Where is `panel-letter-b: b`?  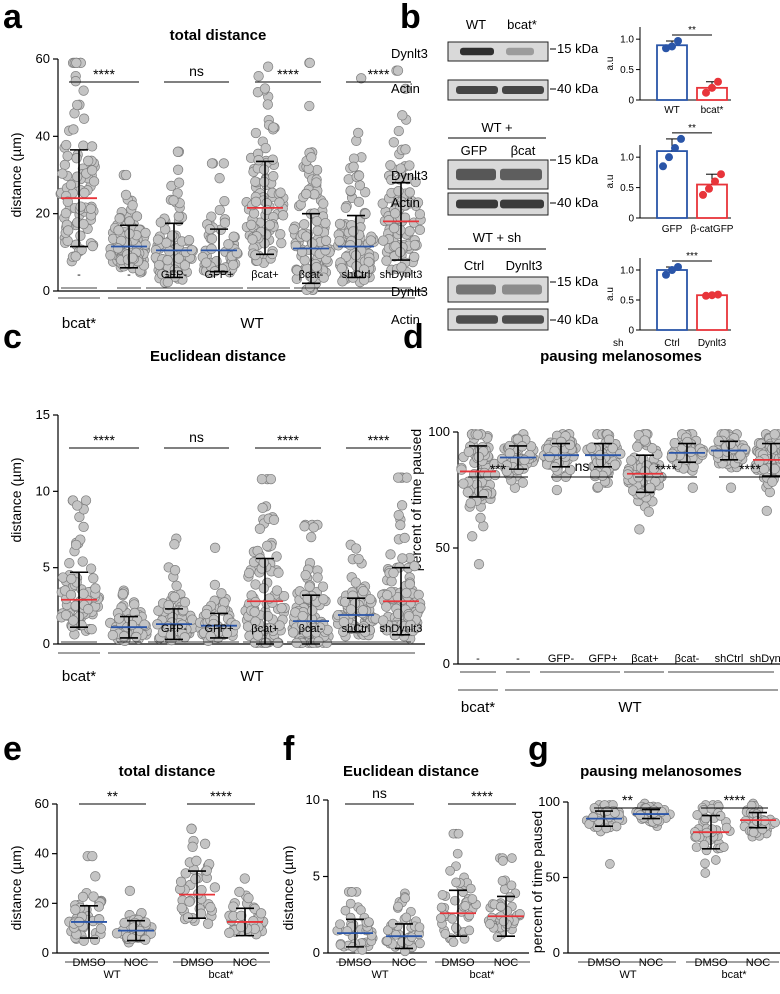 panel-letter-b: b is located at coordinates (410, 18).